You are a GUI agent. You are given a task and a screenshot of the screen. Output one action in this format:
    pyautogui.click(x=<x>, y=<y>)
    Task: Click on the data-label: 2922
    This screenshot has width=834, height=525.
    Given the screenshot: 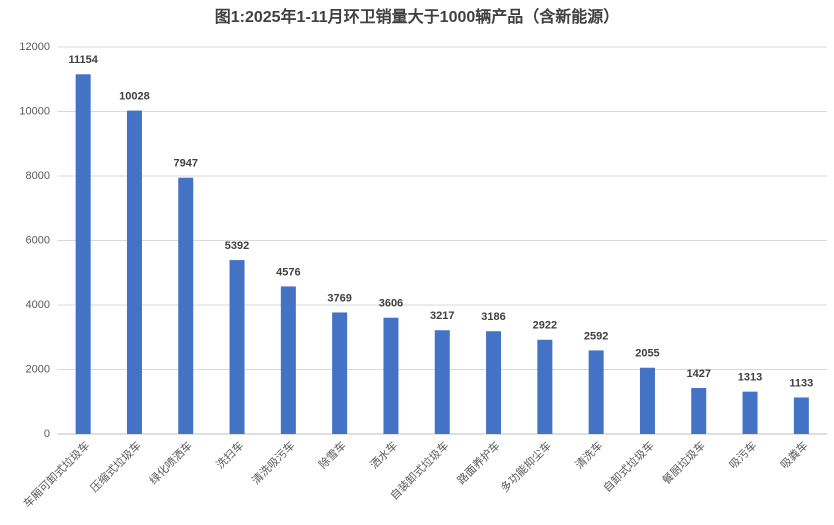 What is the action you would take?
    pyautogui.click(x=545, y=326)
    